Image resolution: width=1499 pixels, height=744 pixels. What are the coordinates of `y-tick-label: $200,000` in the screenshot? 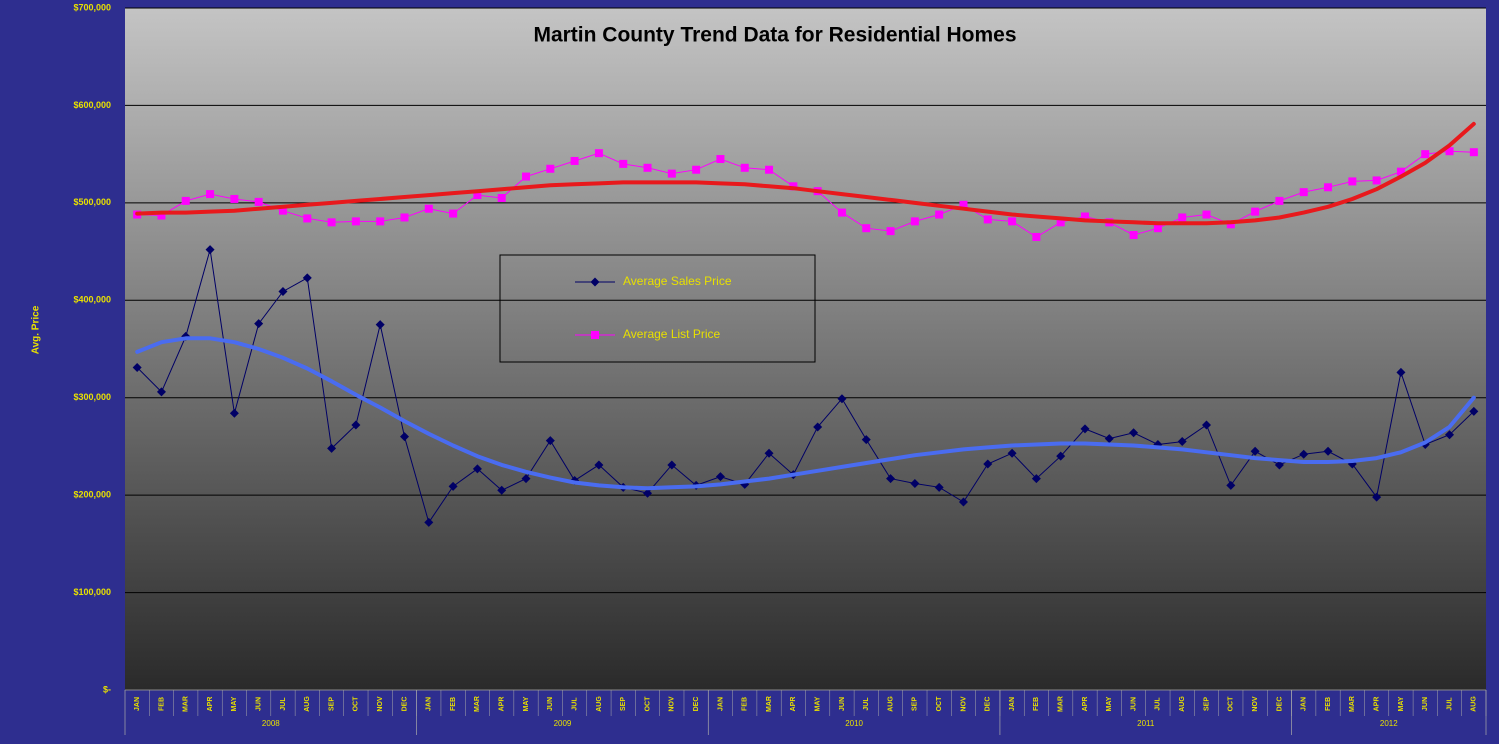 It's located at (92, 495).